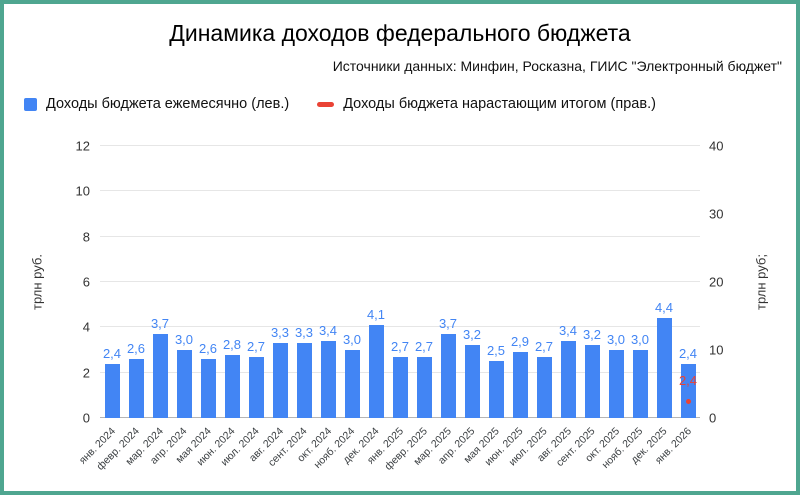 Image resolution: width=800 pixels, height=495 pixels. I want to click on left-axis-tick: 8, so click(86, 237).